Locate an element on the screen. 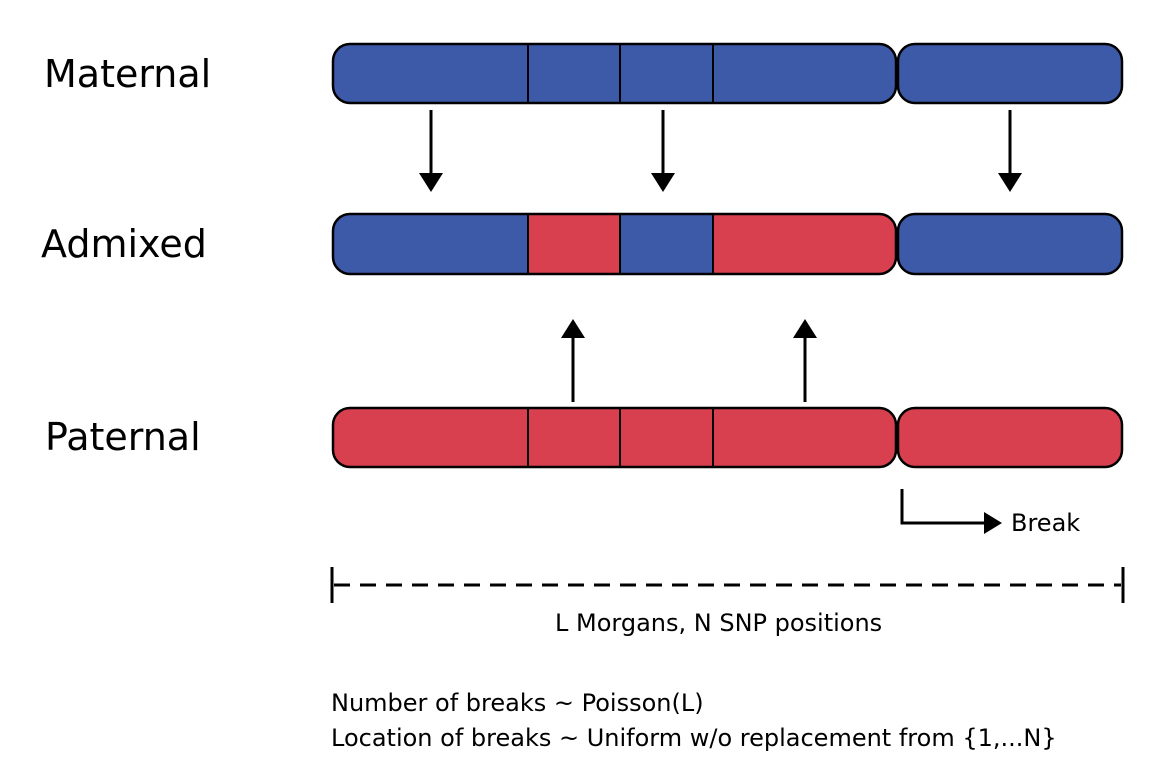 This screenshot has height=772, width=1164. break-label: Break is located at coordinates (1046, 523).